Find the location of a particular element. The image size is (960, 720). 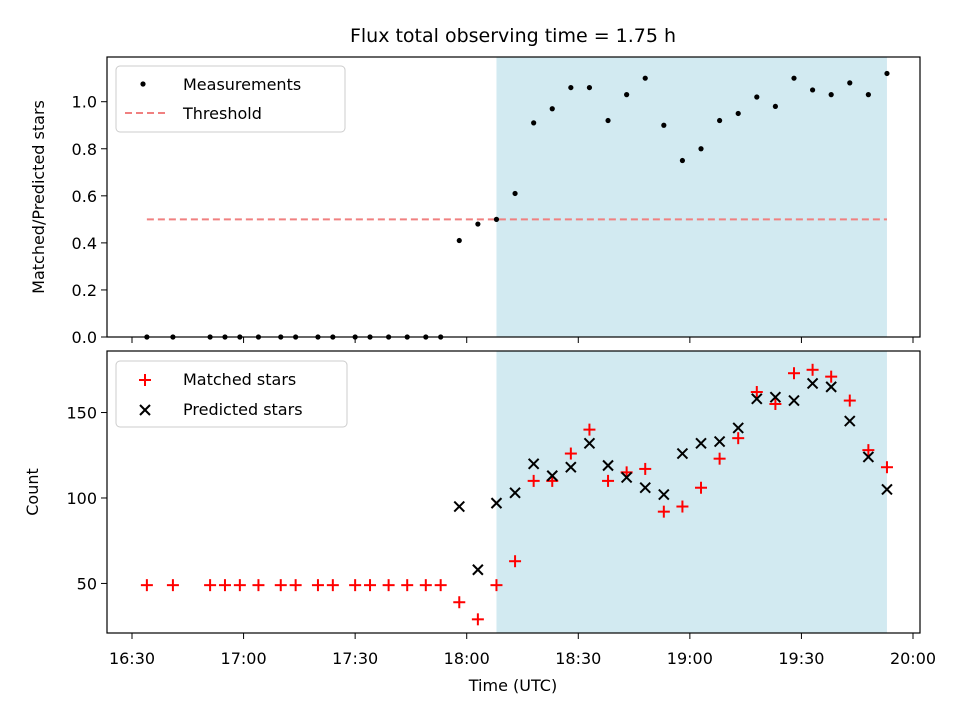

bottom-y-tick-label: 100 is located at coordinates (81, 498).